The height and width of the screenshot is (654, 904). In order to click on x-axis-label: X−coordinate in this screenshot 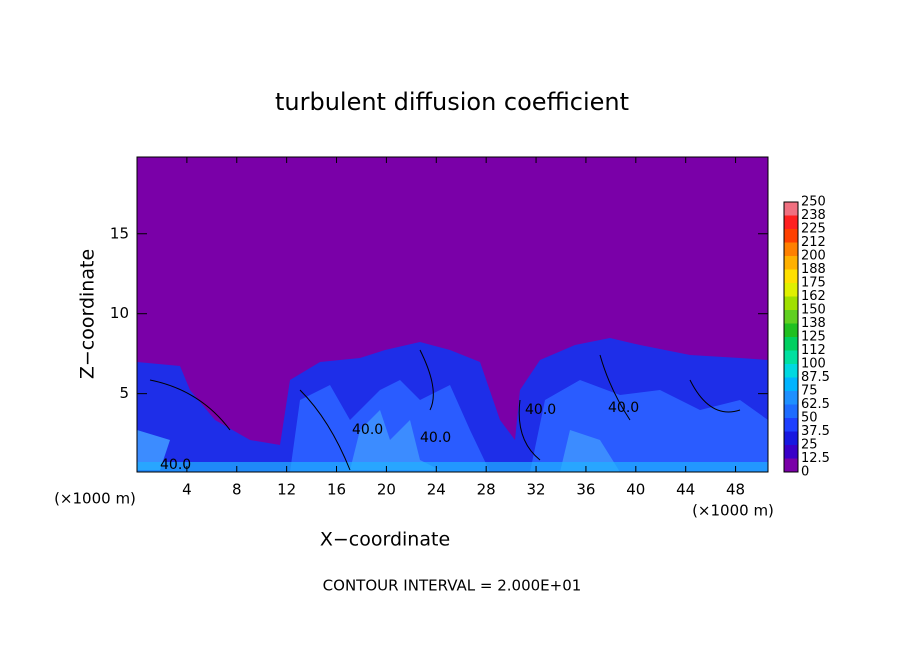, I will do `click(385, 540)`.